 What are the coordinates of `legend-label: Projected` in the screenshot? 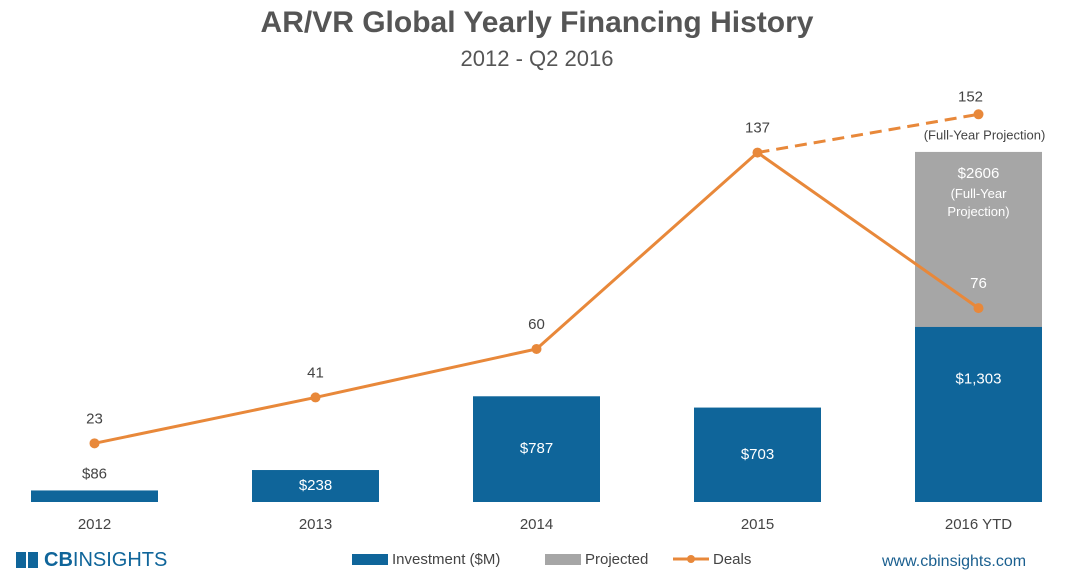 It's located at (616, 559).